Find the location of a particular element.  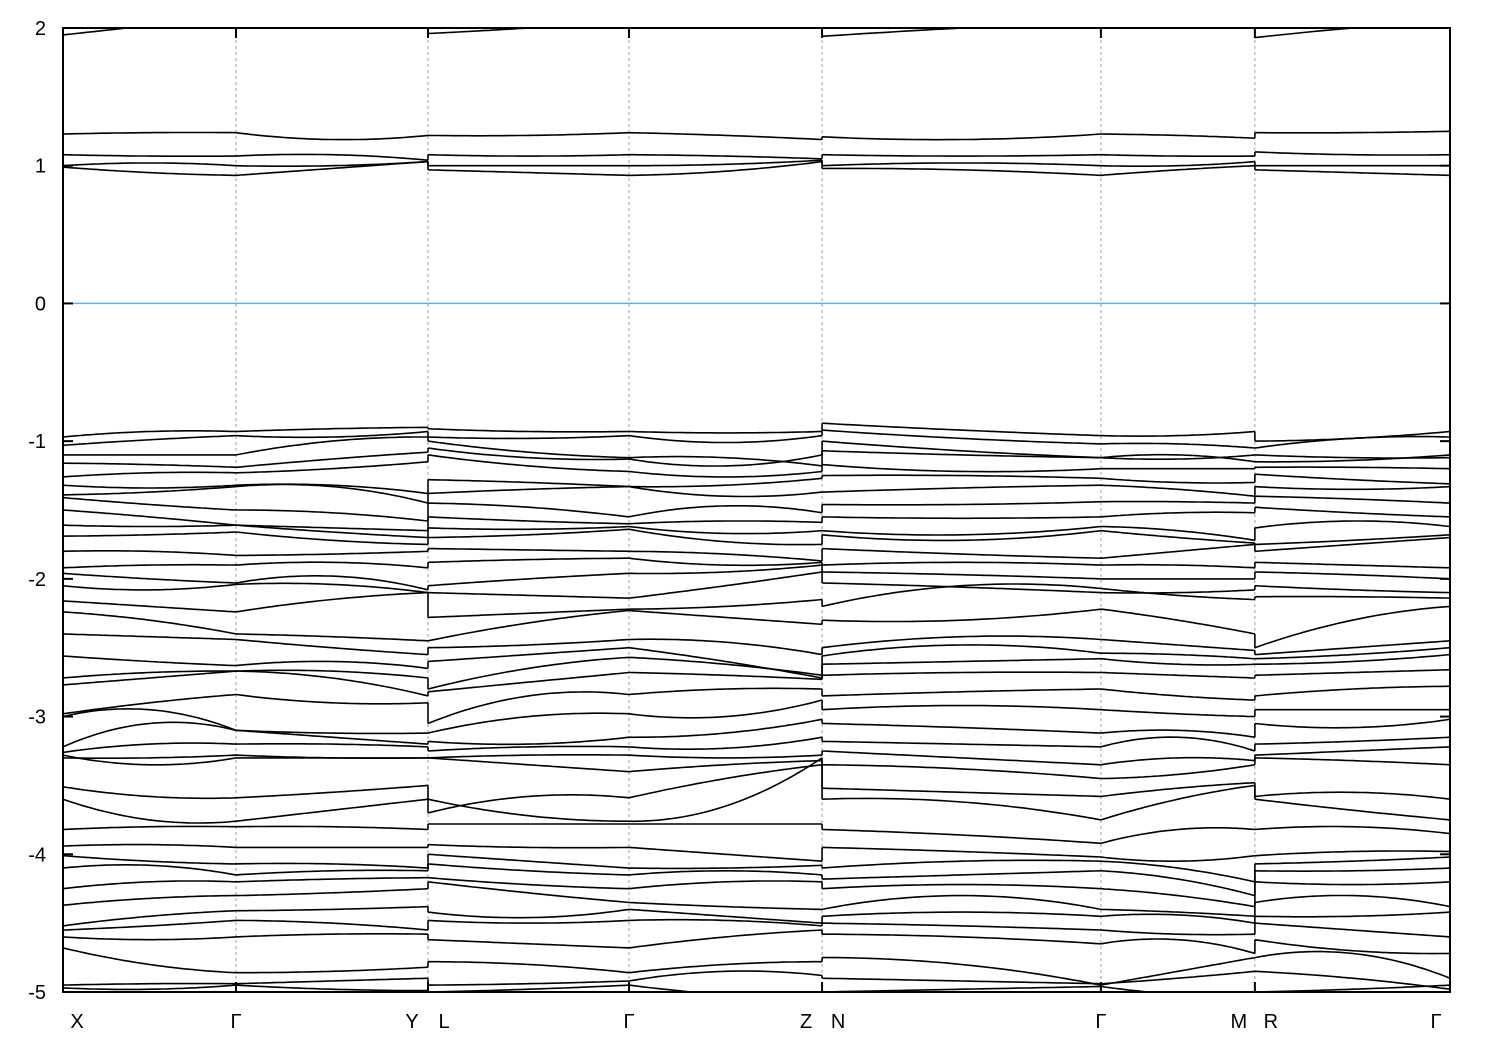

x-tick-label: M is located at coordinates (1239, 1022).